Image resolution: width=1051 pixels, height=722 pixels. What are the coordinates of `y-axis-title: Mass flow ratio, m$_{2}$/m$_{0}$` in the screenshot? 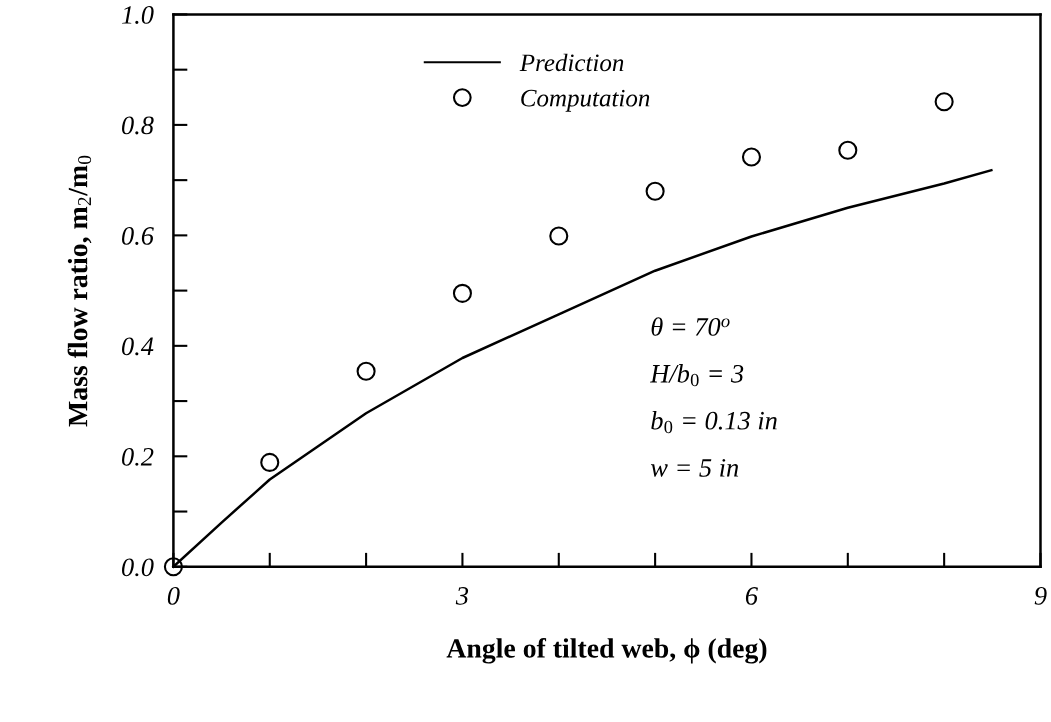 It's located at (79, 291).